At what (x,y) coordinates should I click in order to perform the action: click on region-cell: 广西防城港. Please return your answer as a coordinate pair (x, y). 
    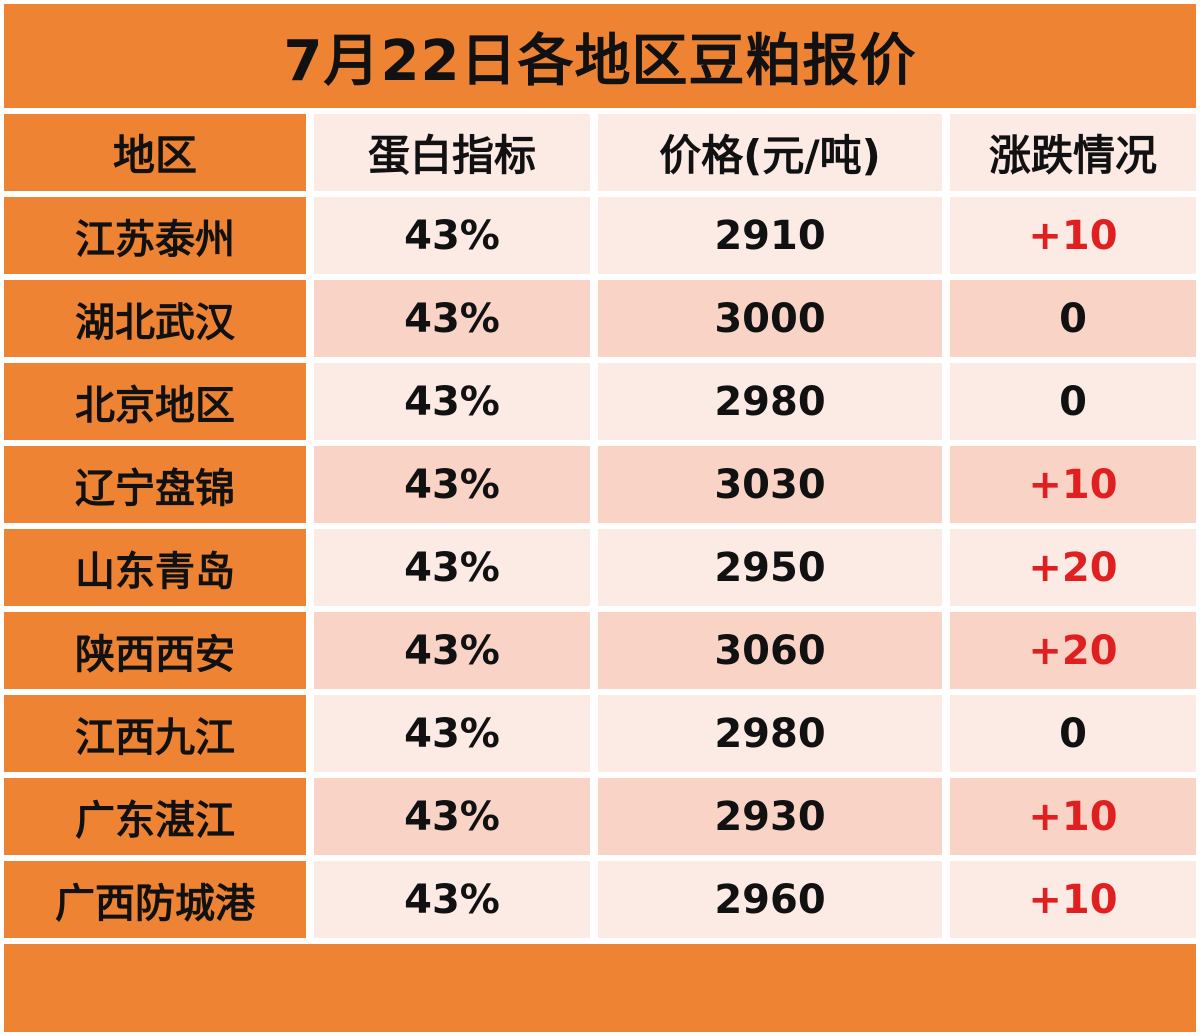
    Looking at the image, I should click on (155, 899).